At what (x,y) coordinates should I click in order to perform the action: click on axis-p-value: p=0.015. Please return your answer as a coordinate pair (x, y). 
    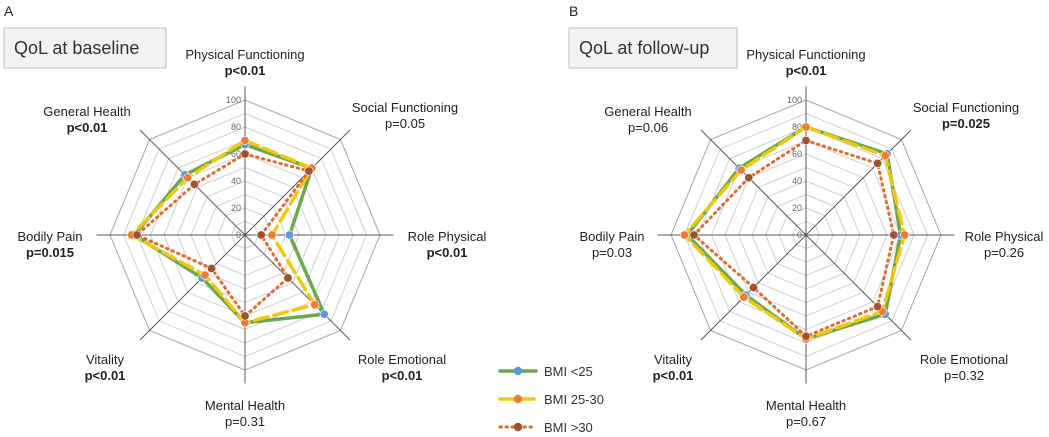
    Looking at the image, I should click on (50, 252).